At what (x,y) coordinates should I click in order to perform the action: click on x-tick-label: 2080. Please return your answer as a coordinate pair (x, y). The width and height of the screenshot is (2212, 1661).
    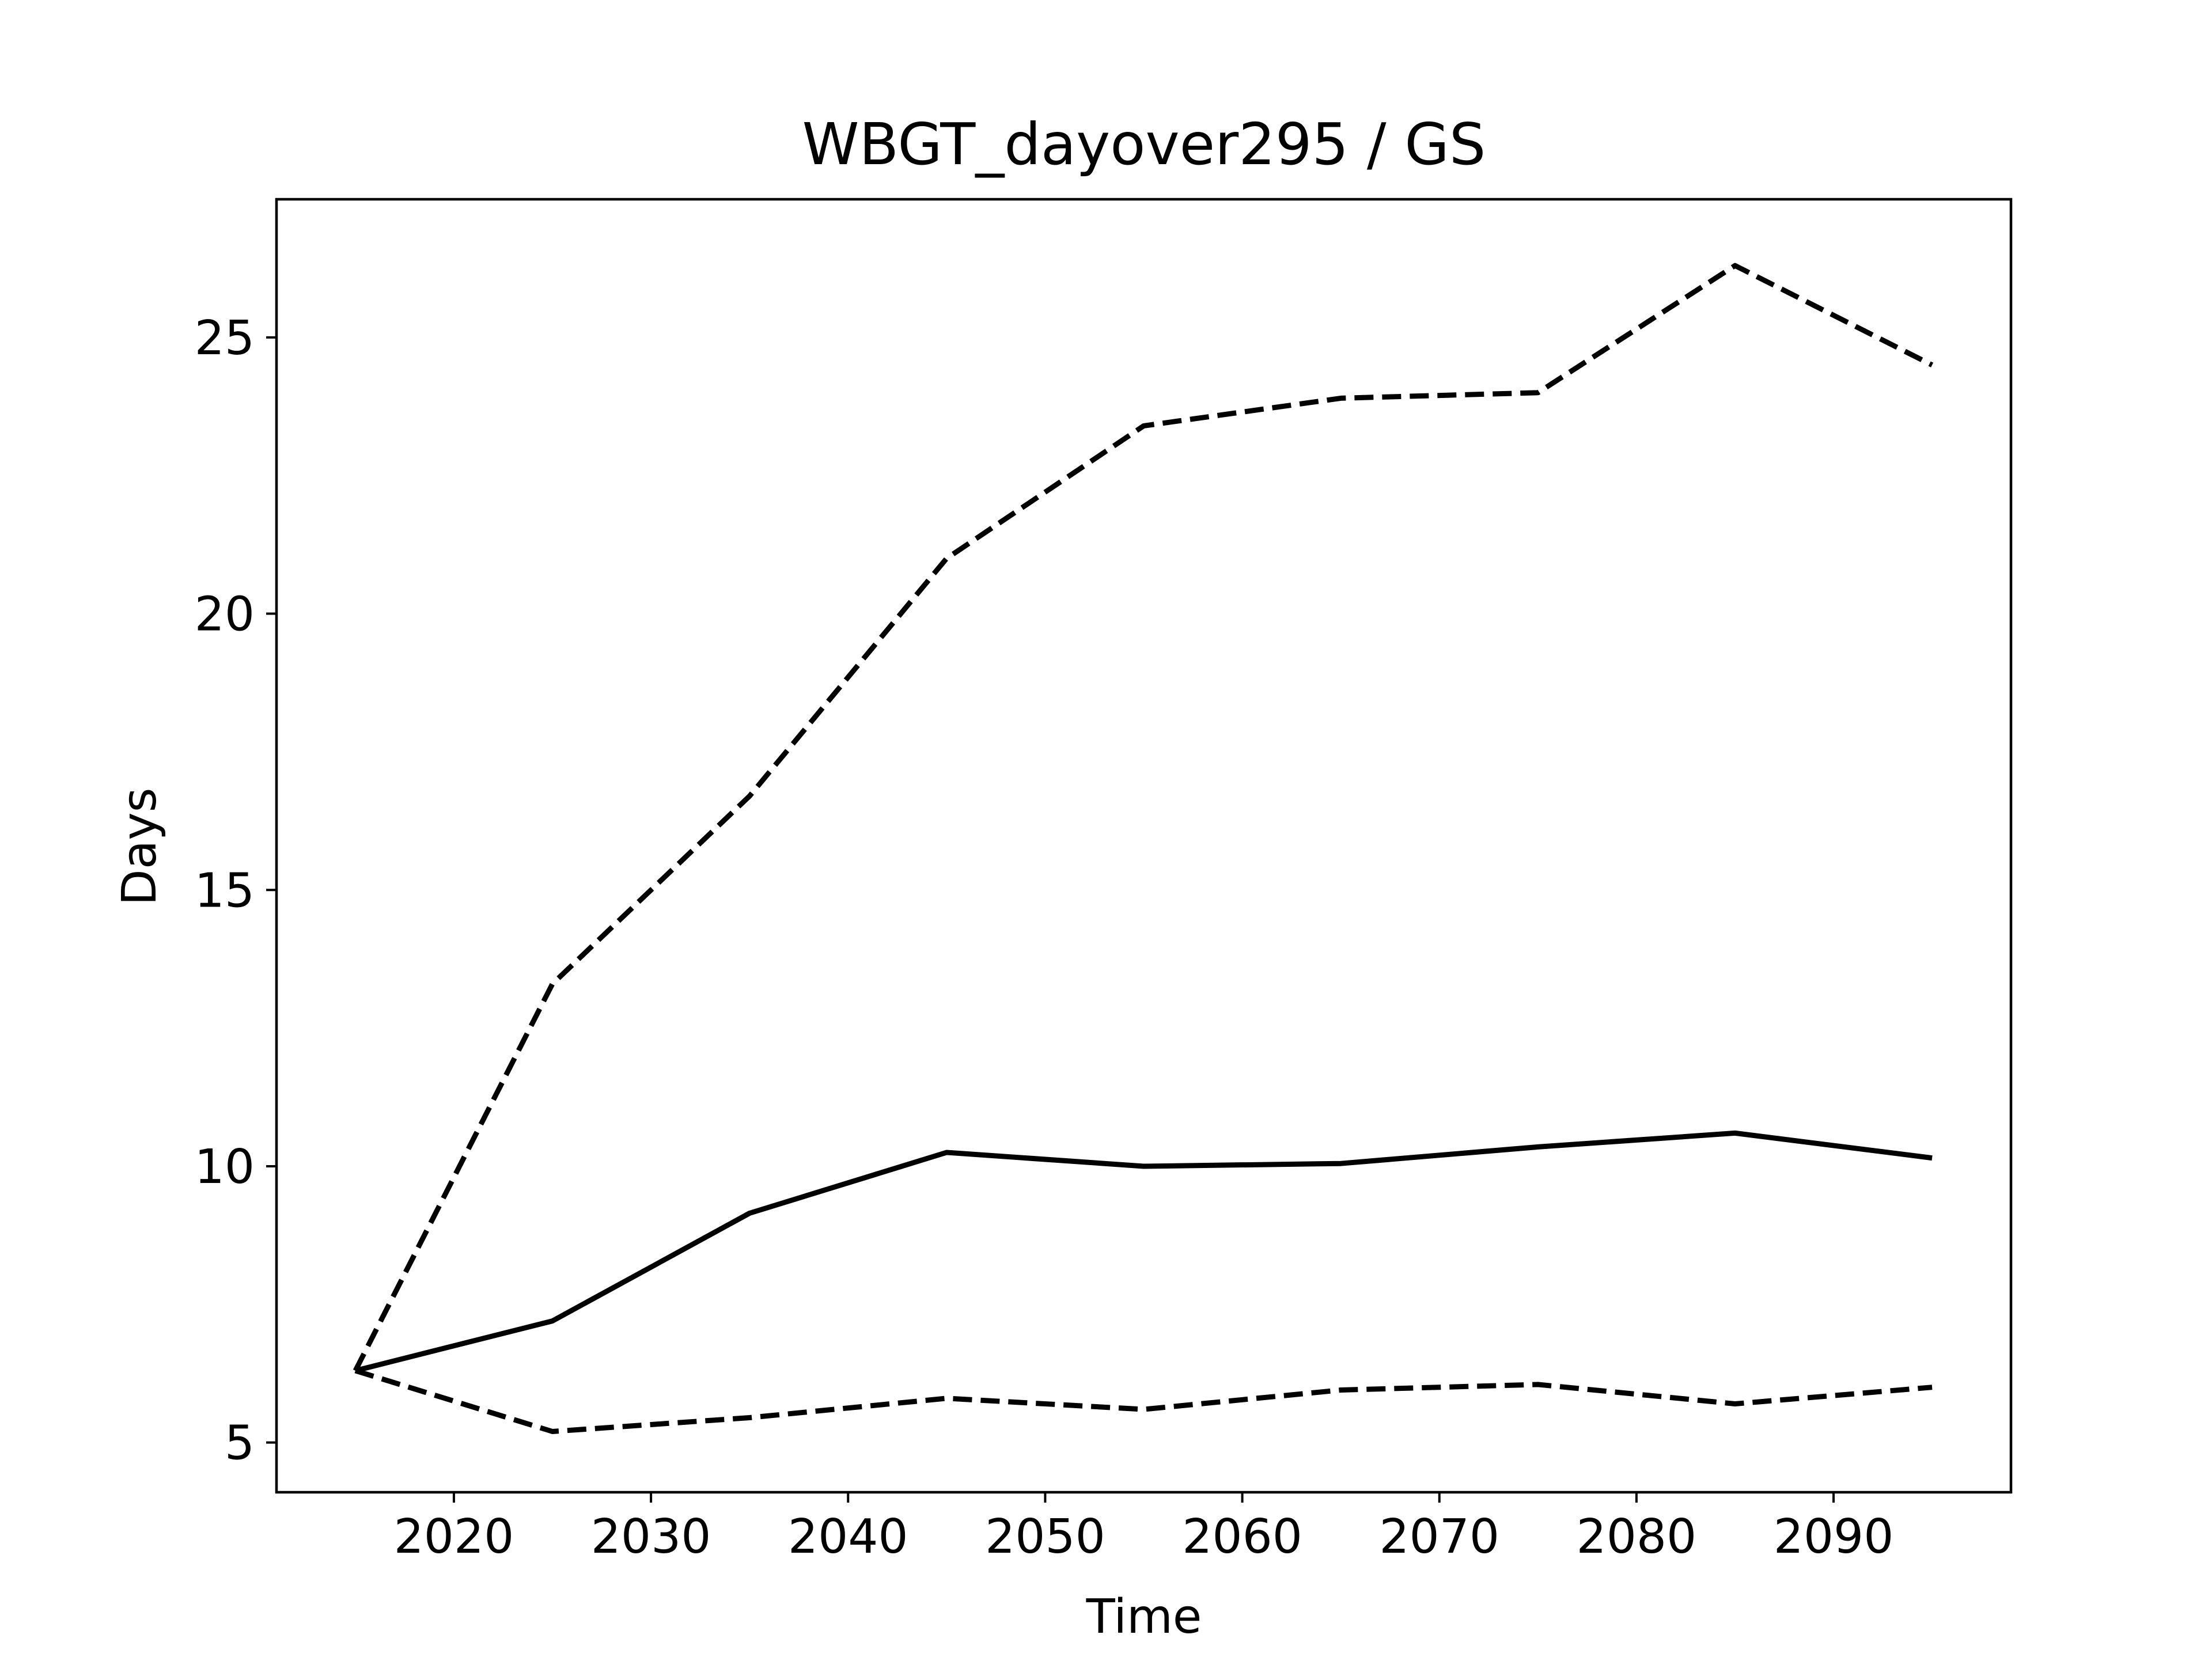
    Looking at the image, I should click on (1637, 1537).